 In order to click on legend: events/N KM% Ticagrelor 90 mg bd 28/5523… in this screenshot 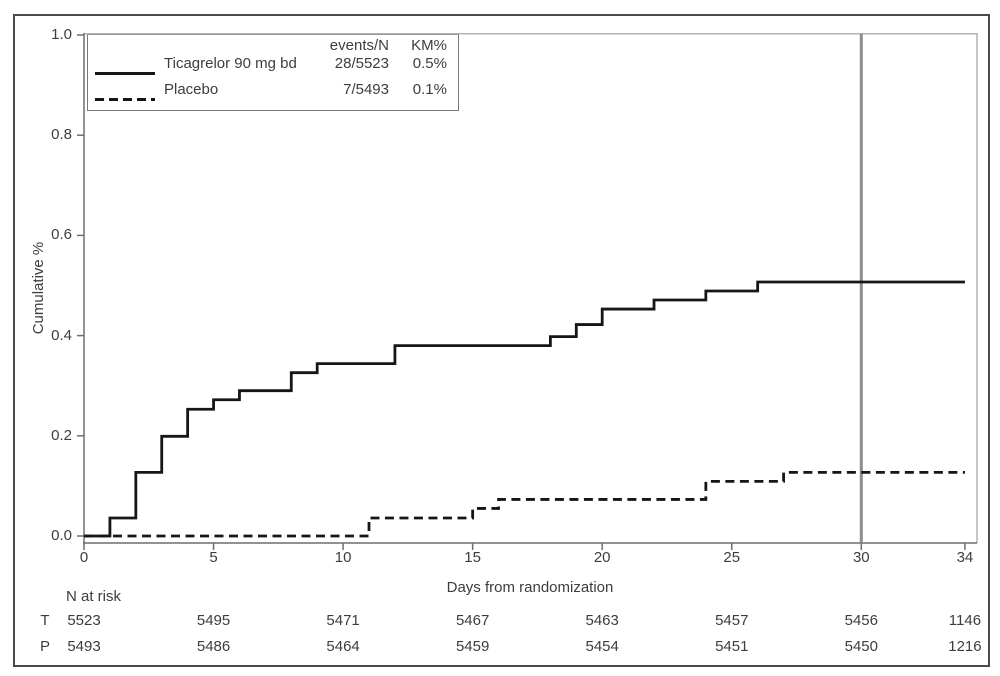, I will do `click(273, 72)`.